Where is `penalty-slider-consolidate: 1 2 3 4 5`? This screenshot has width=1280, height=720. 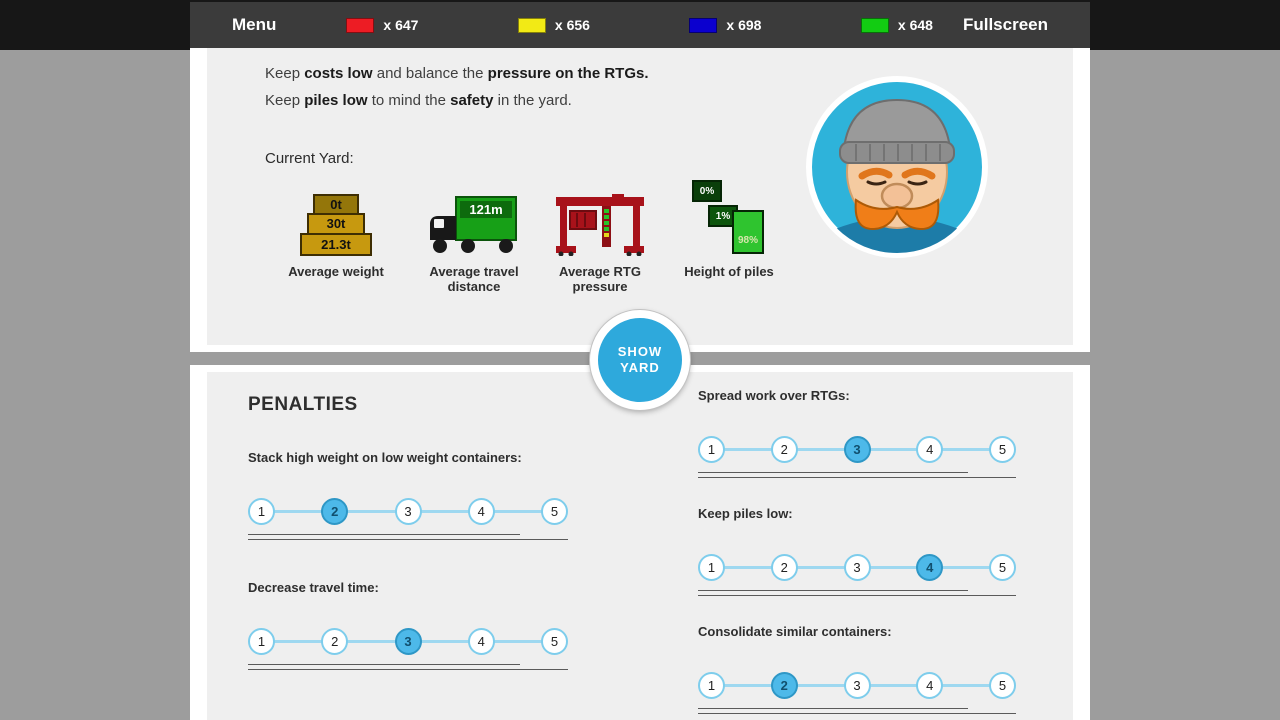
penalty-slider-consolidate: 1 2 3 4 5 is located at coordinates (857, 685).